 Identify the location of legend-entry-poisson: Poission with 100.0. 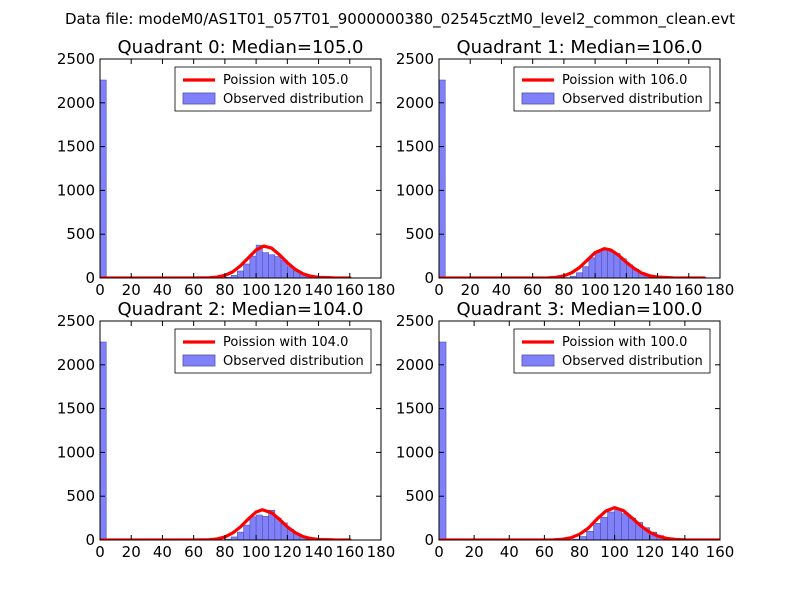
(624, 342).